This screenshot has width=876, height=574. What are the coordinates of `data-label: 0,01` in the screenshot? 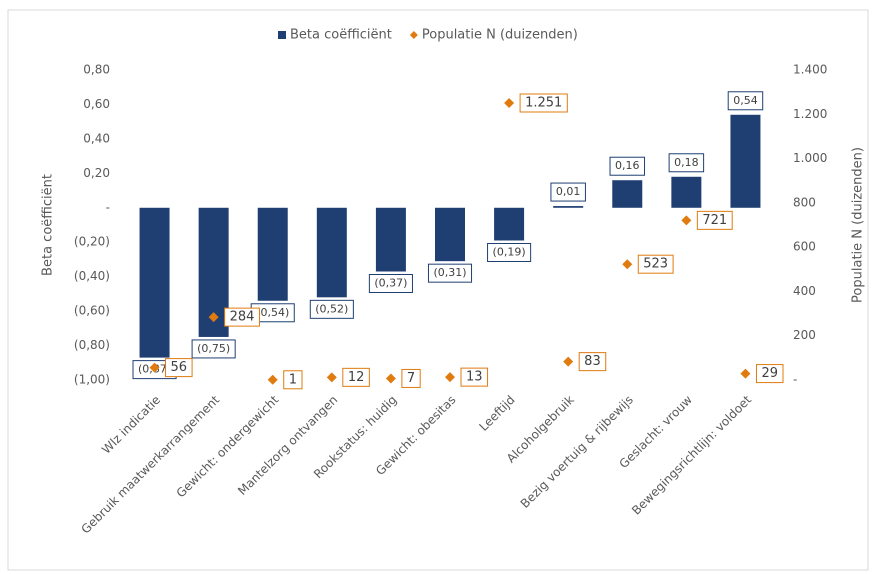 It's located at (568, 191).